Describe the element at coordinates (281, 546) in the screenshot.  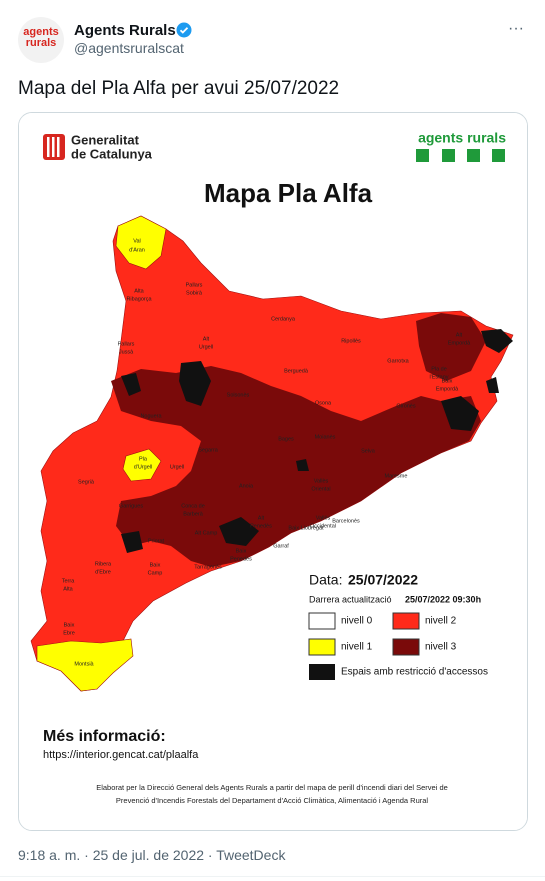
I see `region-label: Garraf` at that location.